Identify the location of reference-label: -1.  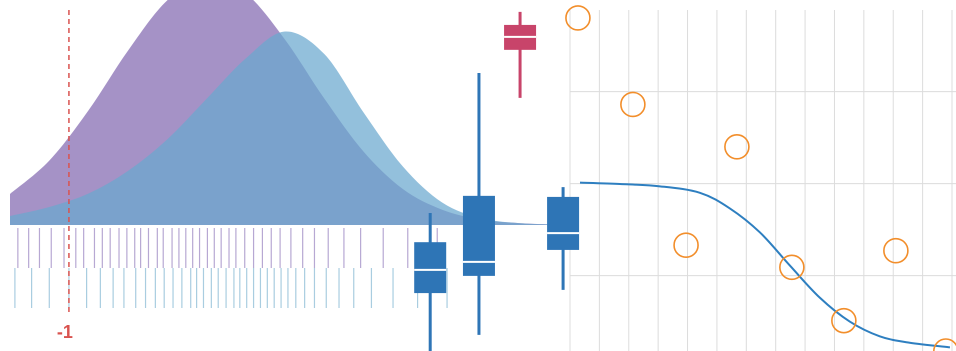
(65, 332).